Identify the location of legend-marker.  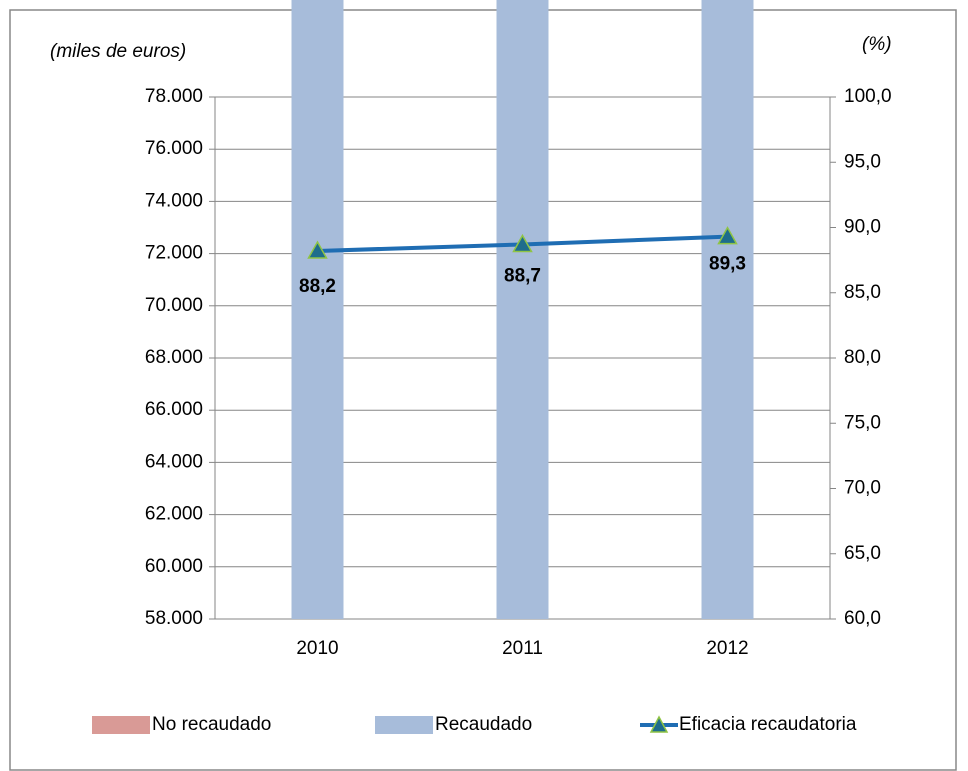
(659, 724).